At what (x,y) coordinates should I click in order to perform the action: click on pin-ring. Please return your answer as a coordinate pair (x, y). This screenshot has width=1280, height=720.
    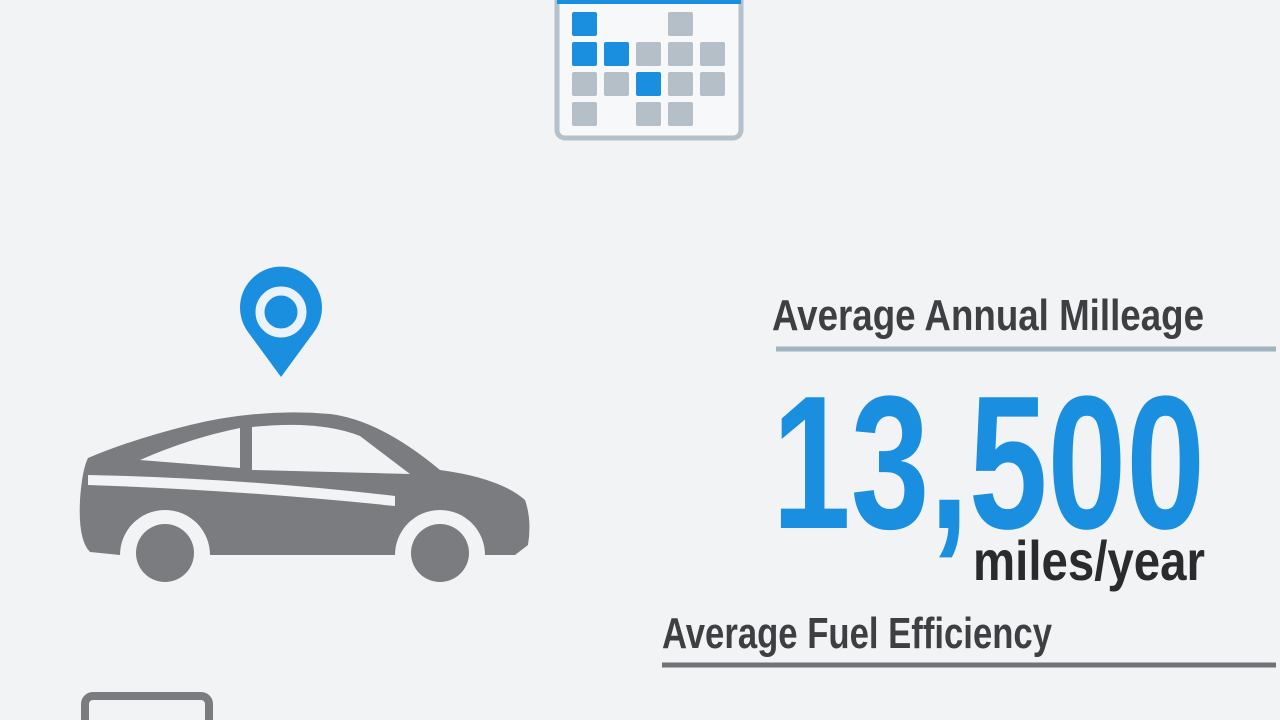
    Looking at the image, I should click on (281, 312).